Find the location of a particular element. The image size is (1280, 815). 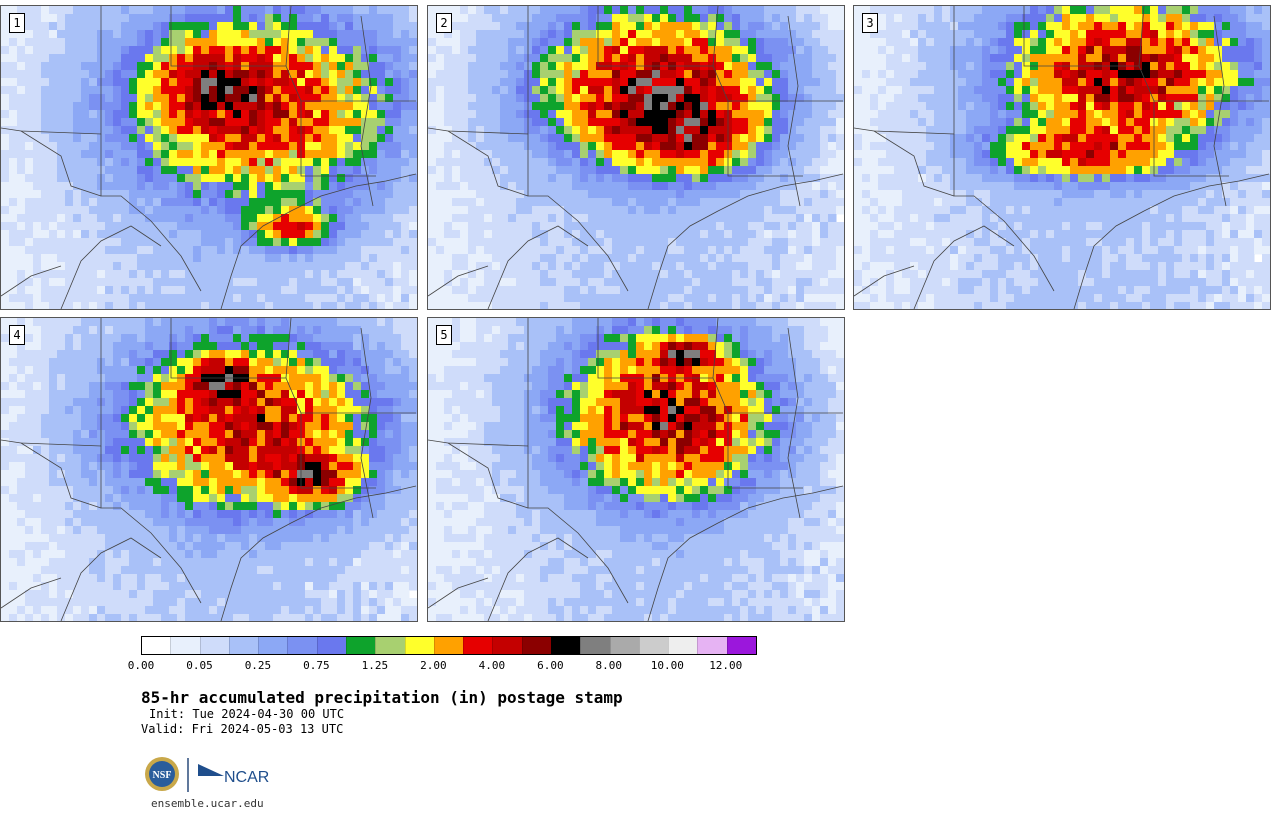

ncar-logo-text: NCAR is located at coordinates (246, 777).